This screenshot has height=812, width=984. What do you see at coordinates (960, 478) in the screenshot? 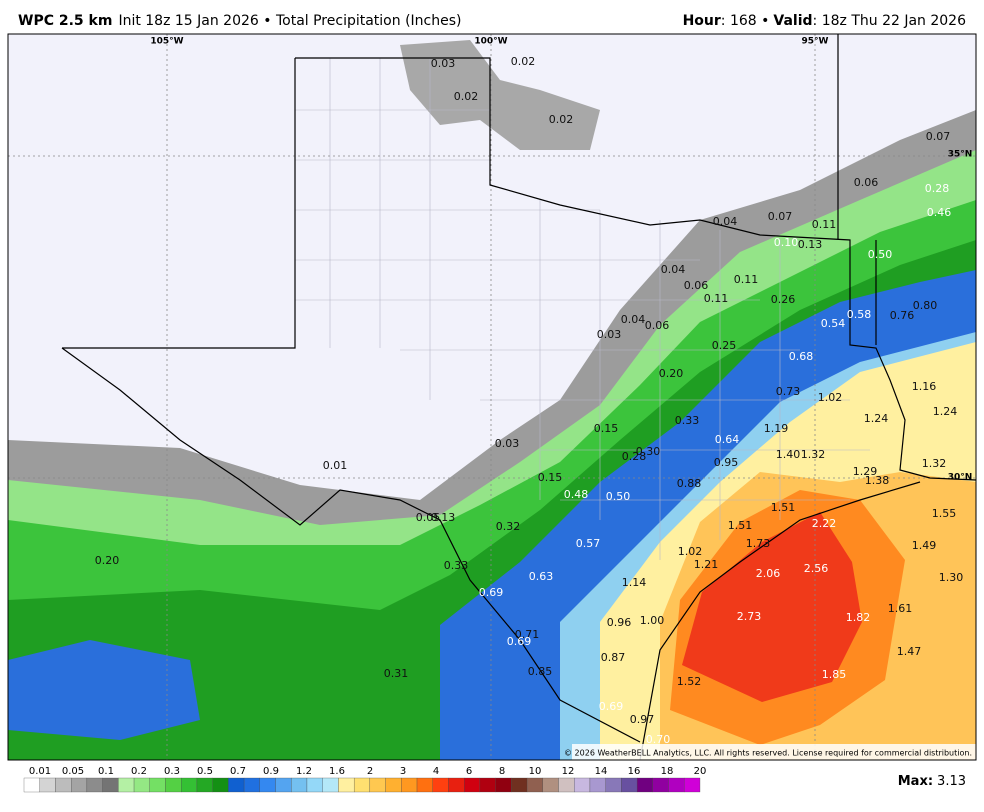
I see `lat-label: 30°N` at bounding box center [960, 478].